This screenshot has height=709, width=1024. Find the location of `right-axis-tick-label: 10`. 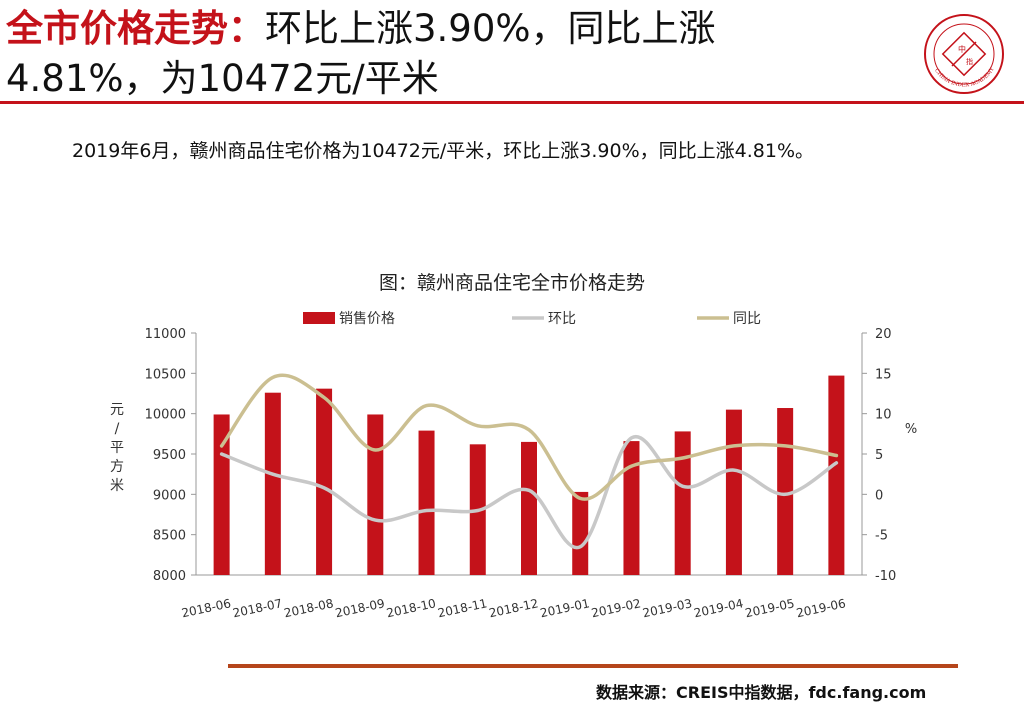

right-axis-tick-label: 10 is located at coordinates (883, 415).